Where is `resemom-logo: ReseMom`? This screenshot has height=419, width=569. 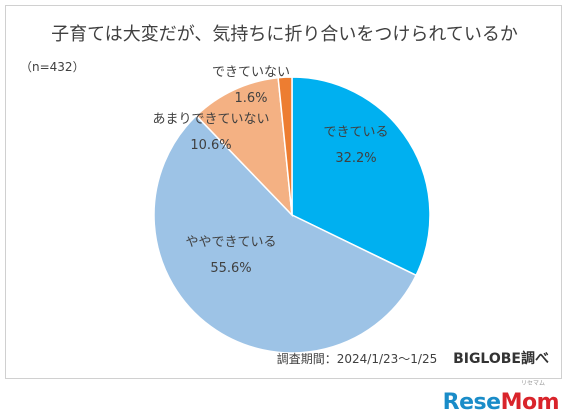 resemom-logo: ReseMom is located at coordinates (501, 402).